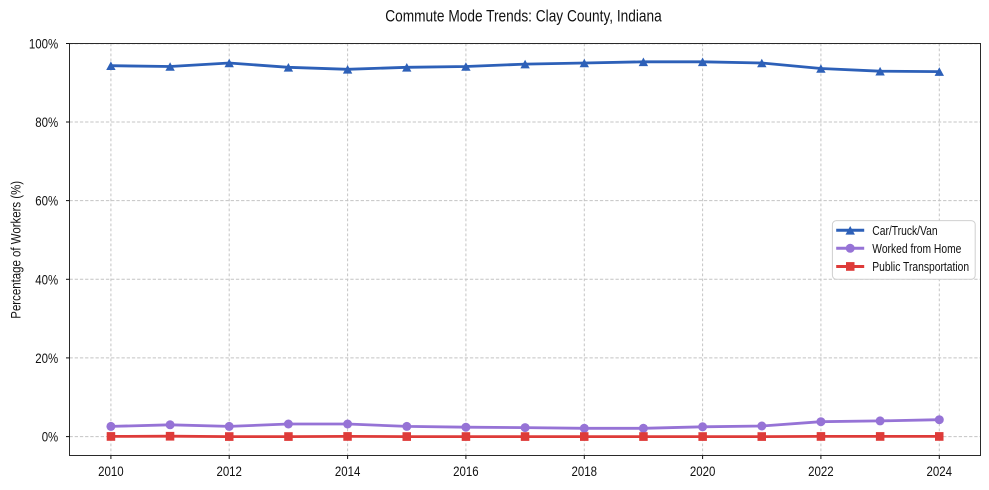 This screenshot has height=490, width=989. What do you see at coordinates (904, 231) in the screenshot?
I see `svg-text: Car/Truck/Van` at bounding box center [904, 231].